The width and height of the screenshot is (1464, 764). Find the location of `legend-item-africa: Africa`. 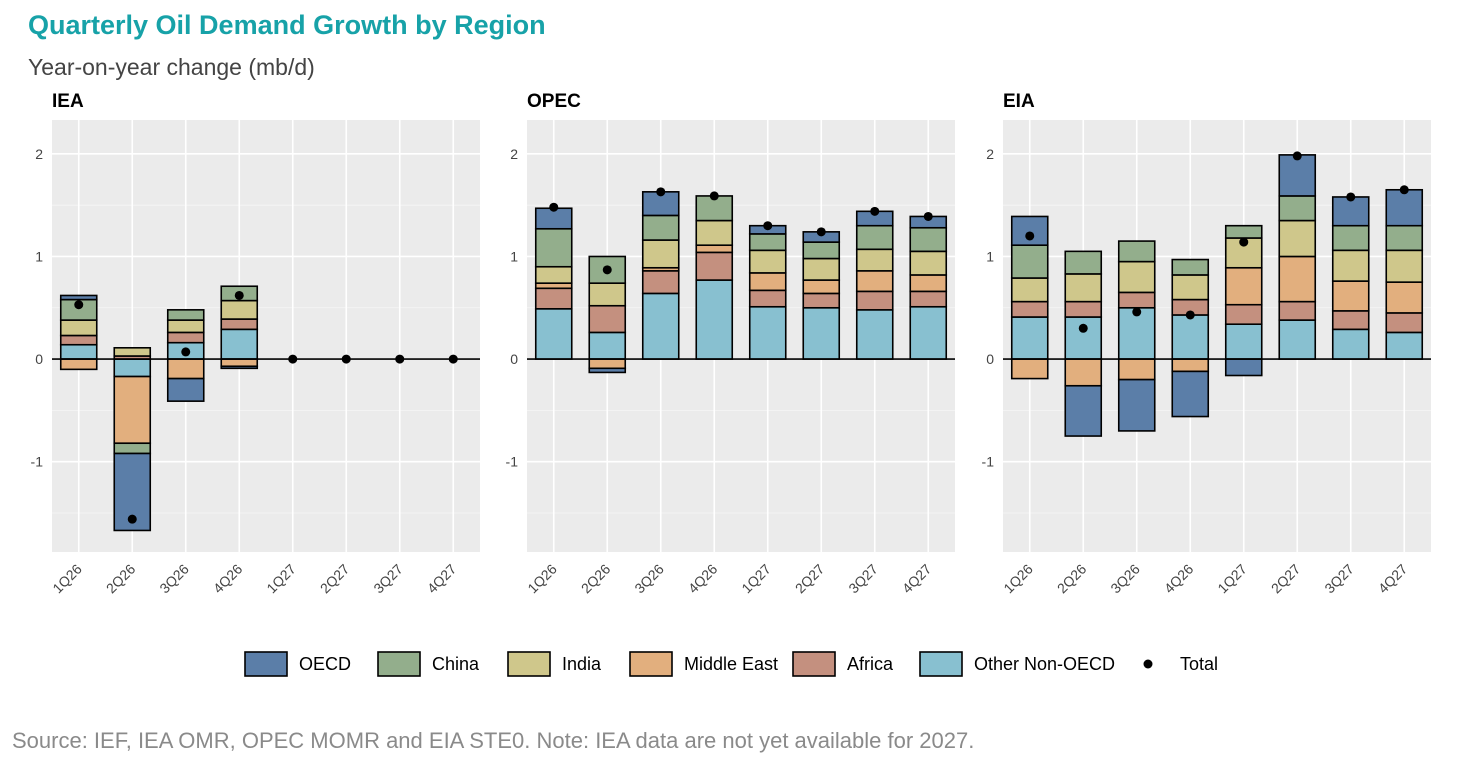

legend-item-africa: Africa is located at coordinates (843, 664).